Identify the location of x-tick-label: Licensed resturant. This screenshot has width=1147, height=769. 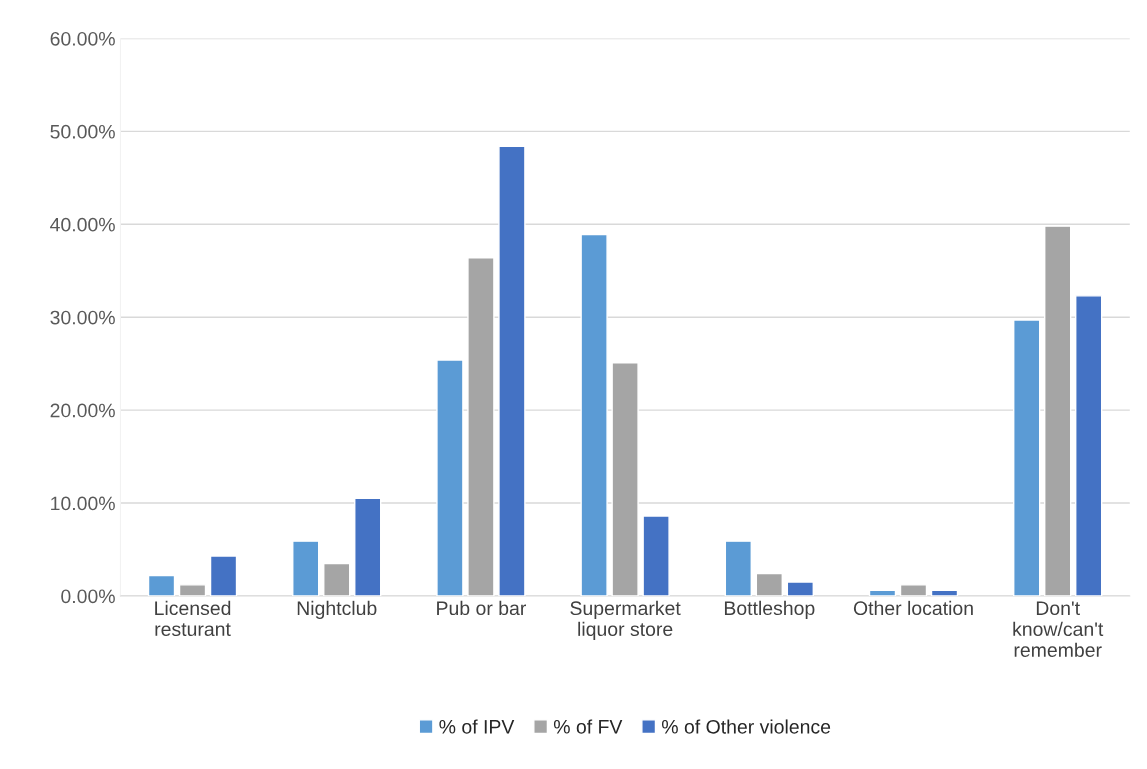
(193, 618).